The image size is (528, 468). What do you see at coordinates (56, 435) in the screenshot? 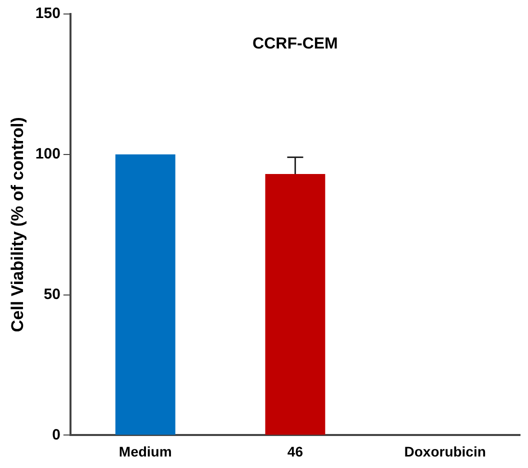
I see `y-tick-label: 0` at bounding box center [56, 435].